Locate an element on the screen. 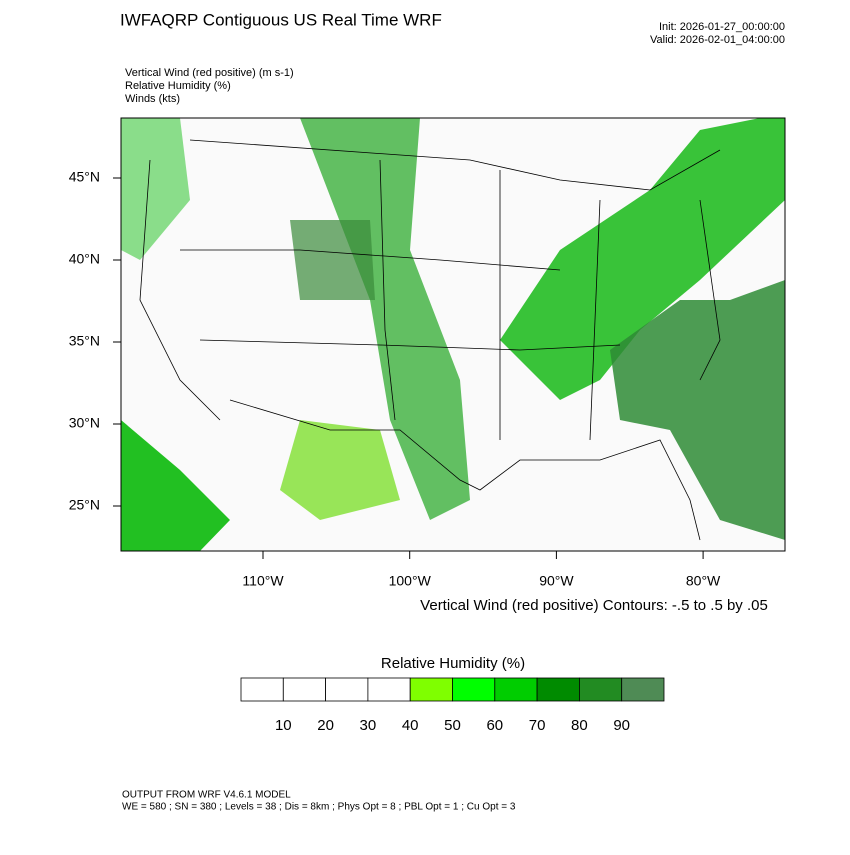 The height and width of the screenshot is (855, 850). lat-tick-label: 30°N is located at coordinates (84, 423).